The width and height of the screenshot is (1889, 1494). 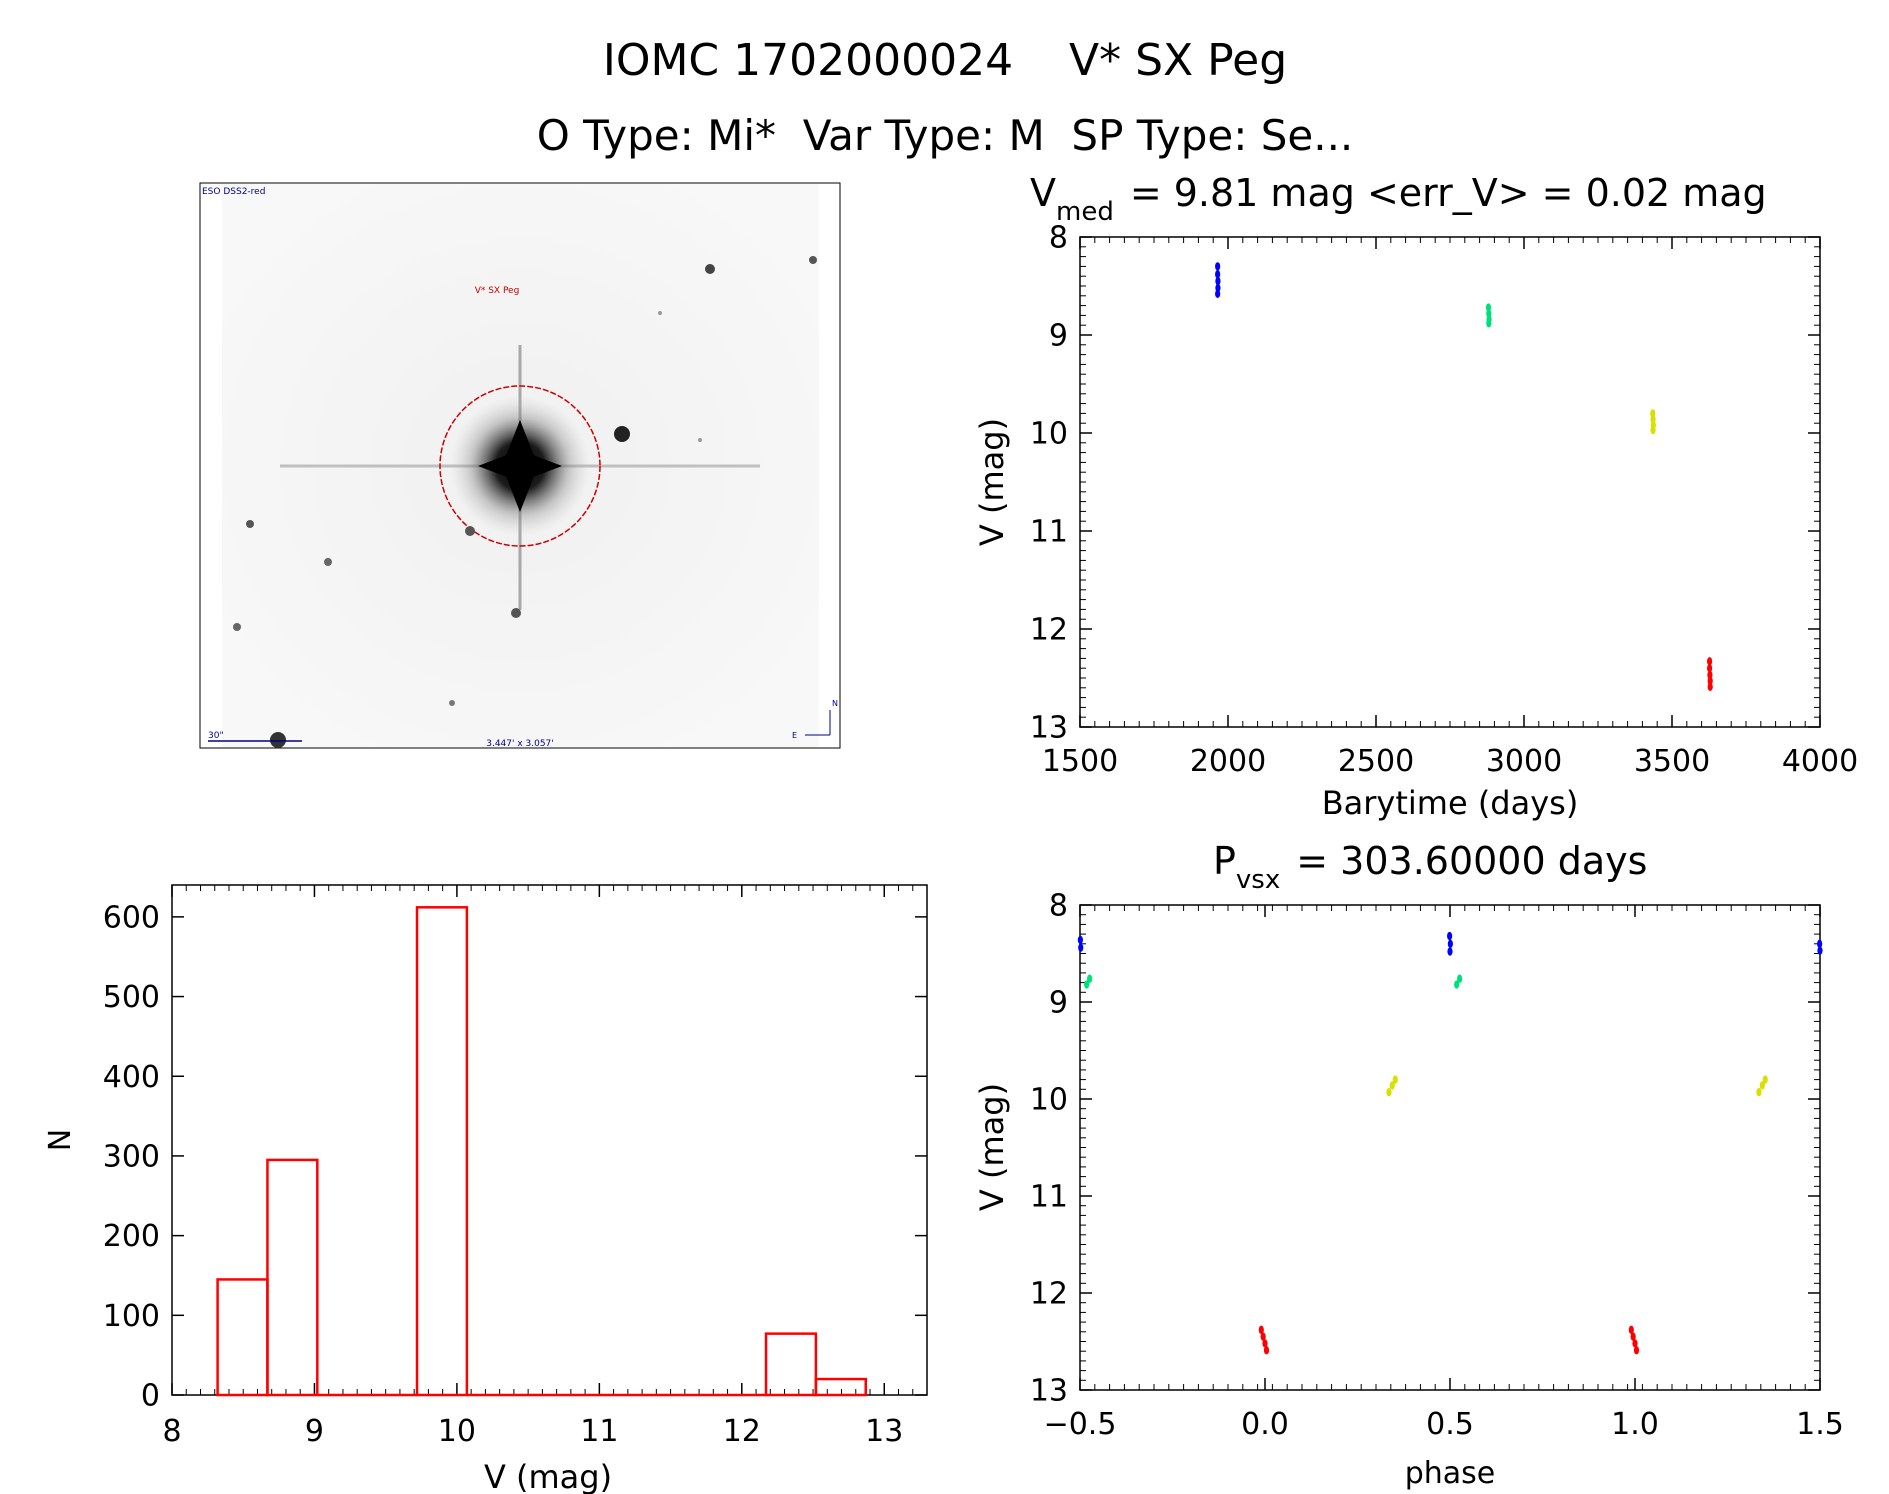 What do you see at coordinates (835, 703) in the screenshot?
I see `compass-north-label: N` at bounding box center [835, 703].